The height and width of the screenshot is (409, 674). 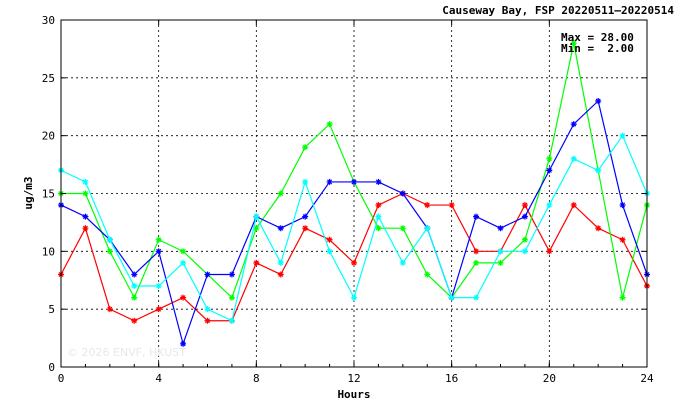 What do you see at coordinates (51, 309) in the screenshot?
I see `y-tick-label: 5` at bounding box center [51, 309].